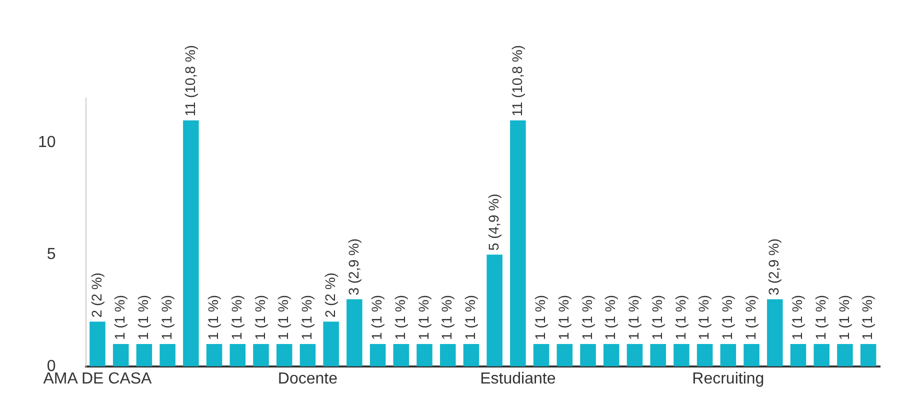  What do you see at coordinates (493, 222) in the screenshot?
I see `data-label: 5 (4,9 %)` at bounding box center [493, 222].